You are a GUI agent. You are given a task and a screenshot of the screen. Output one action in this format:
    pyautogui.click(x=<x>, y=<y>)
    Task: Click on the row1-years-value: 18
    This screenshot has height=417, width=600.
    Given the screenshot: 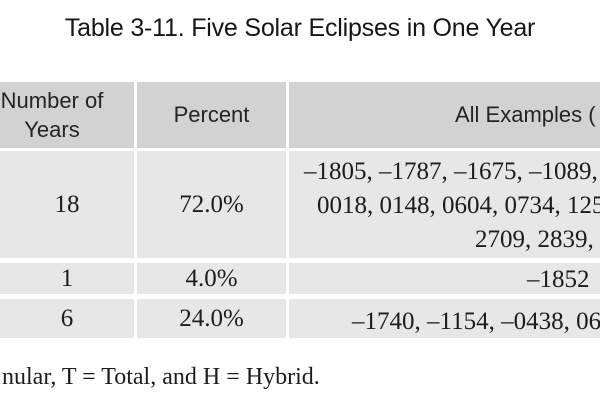 What is the action you would take?
    pyautogui.click(x=67, y=204)
    